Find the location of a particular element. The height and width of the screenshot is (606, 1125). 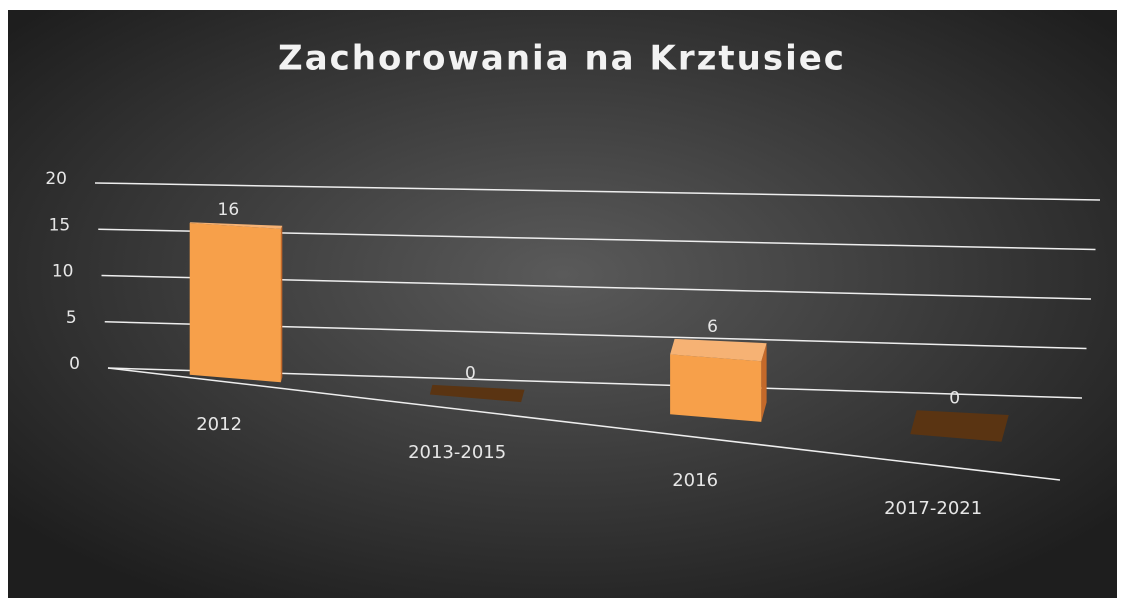

x-tick-label: 2017-2021 is located at coordinates (933, 508).